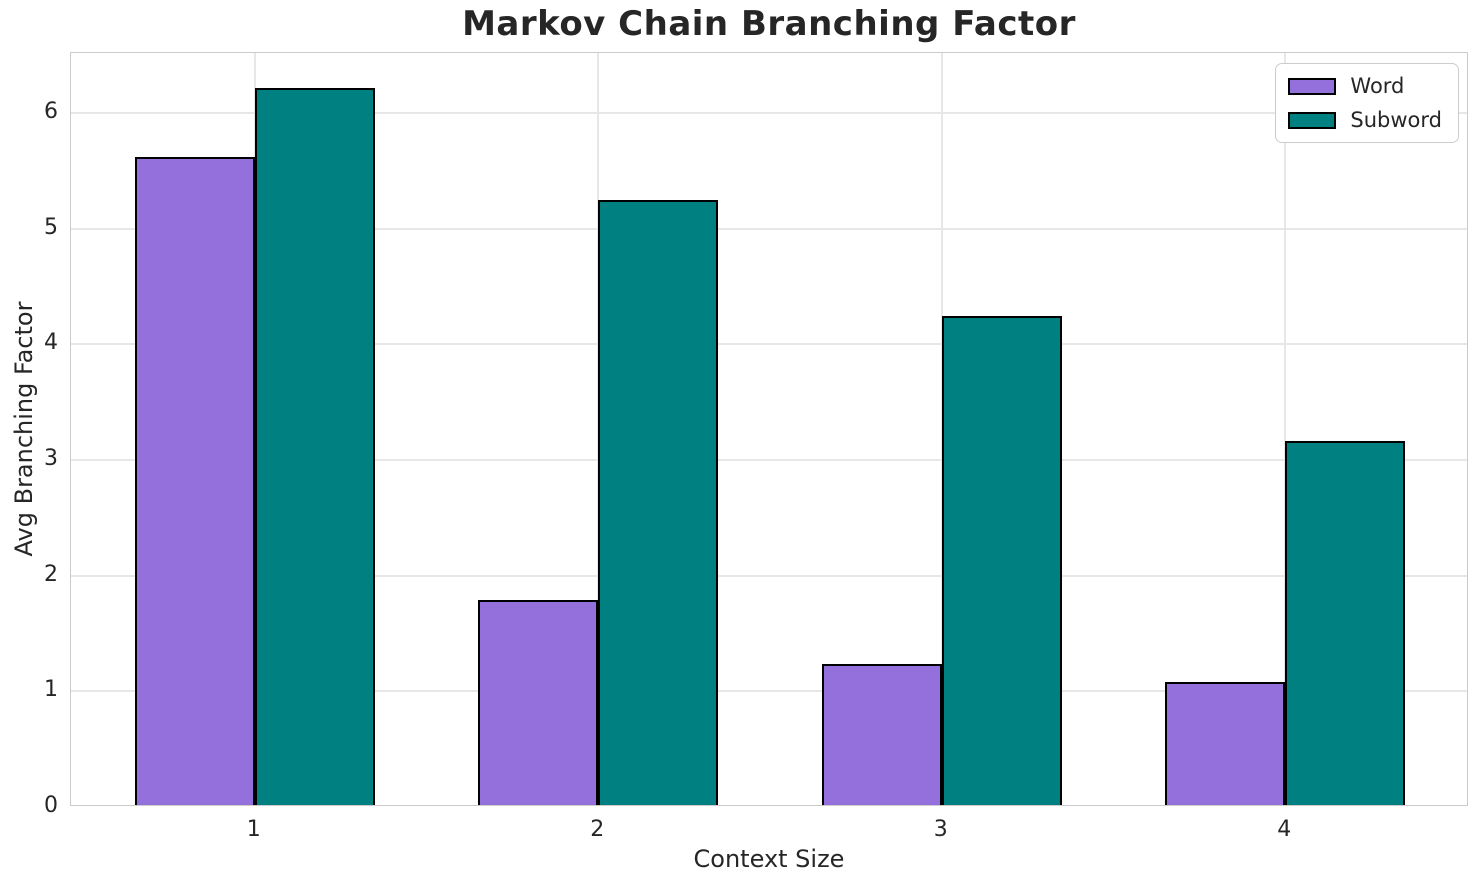 The height and width of the screenshot is (885, 1484). I want to click on ytick-label-5: 5, so click(51, 227).